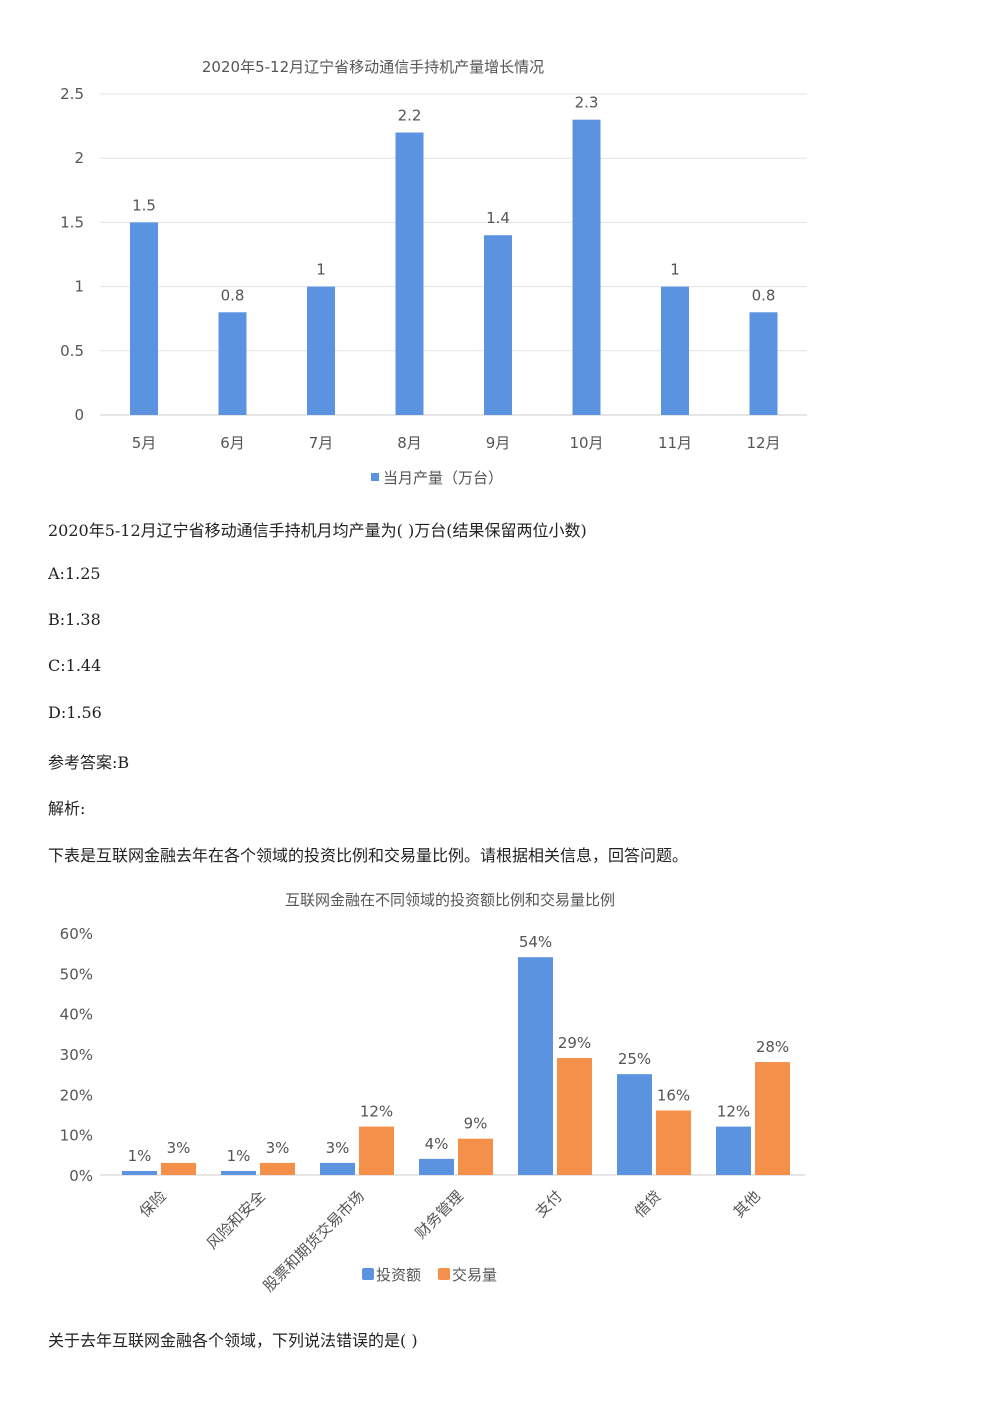  I want to click on bar-7月, so click(321, 350).